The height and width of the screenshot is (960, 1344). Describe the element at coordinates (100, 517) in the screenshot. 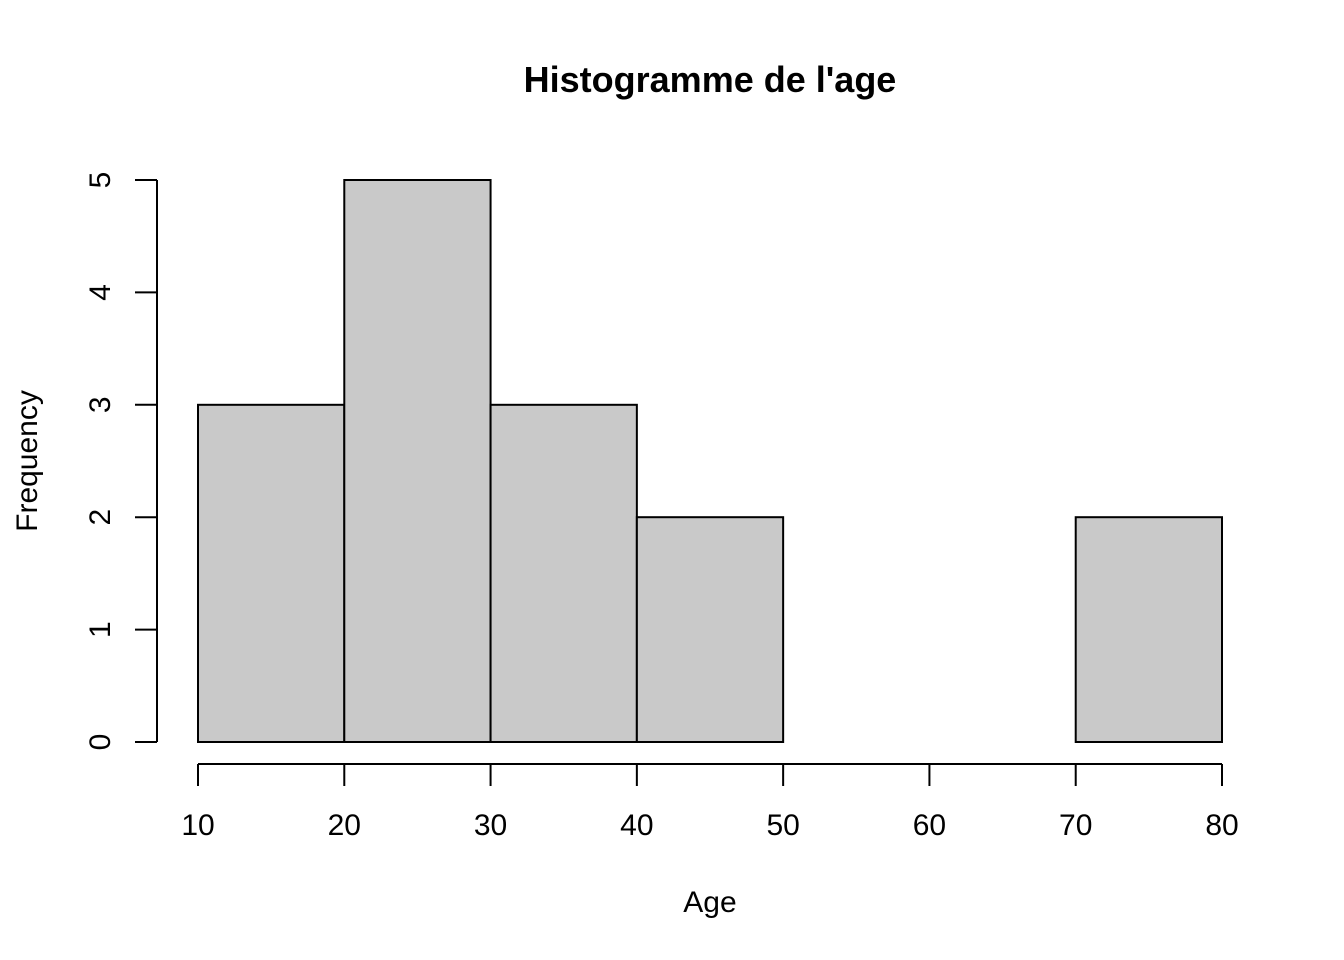

I see `y-tick-label: 2` at that location.